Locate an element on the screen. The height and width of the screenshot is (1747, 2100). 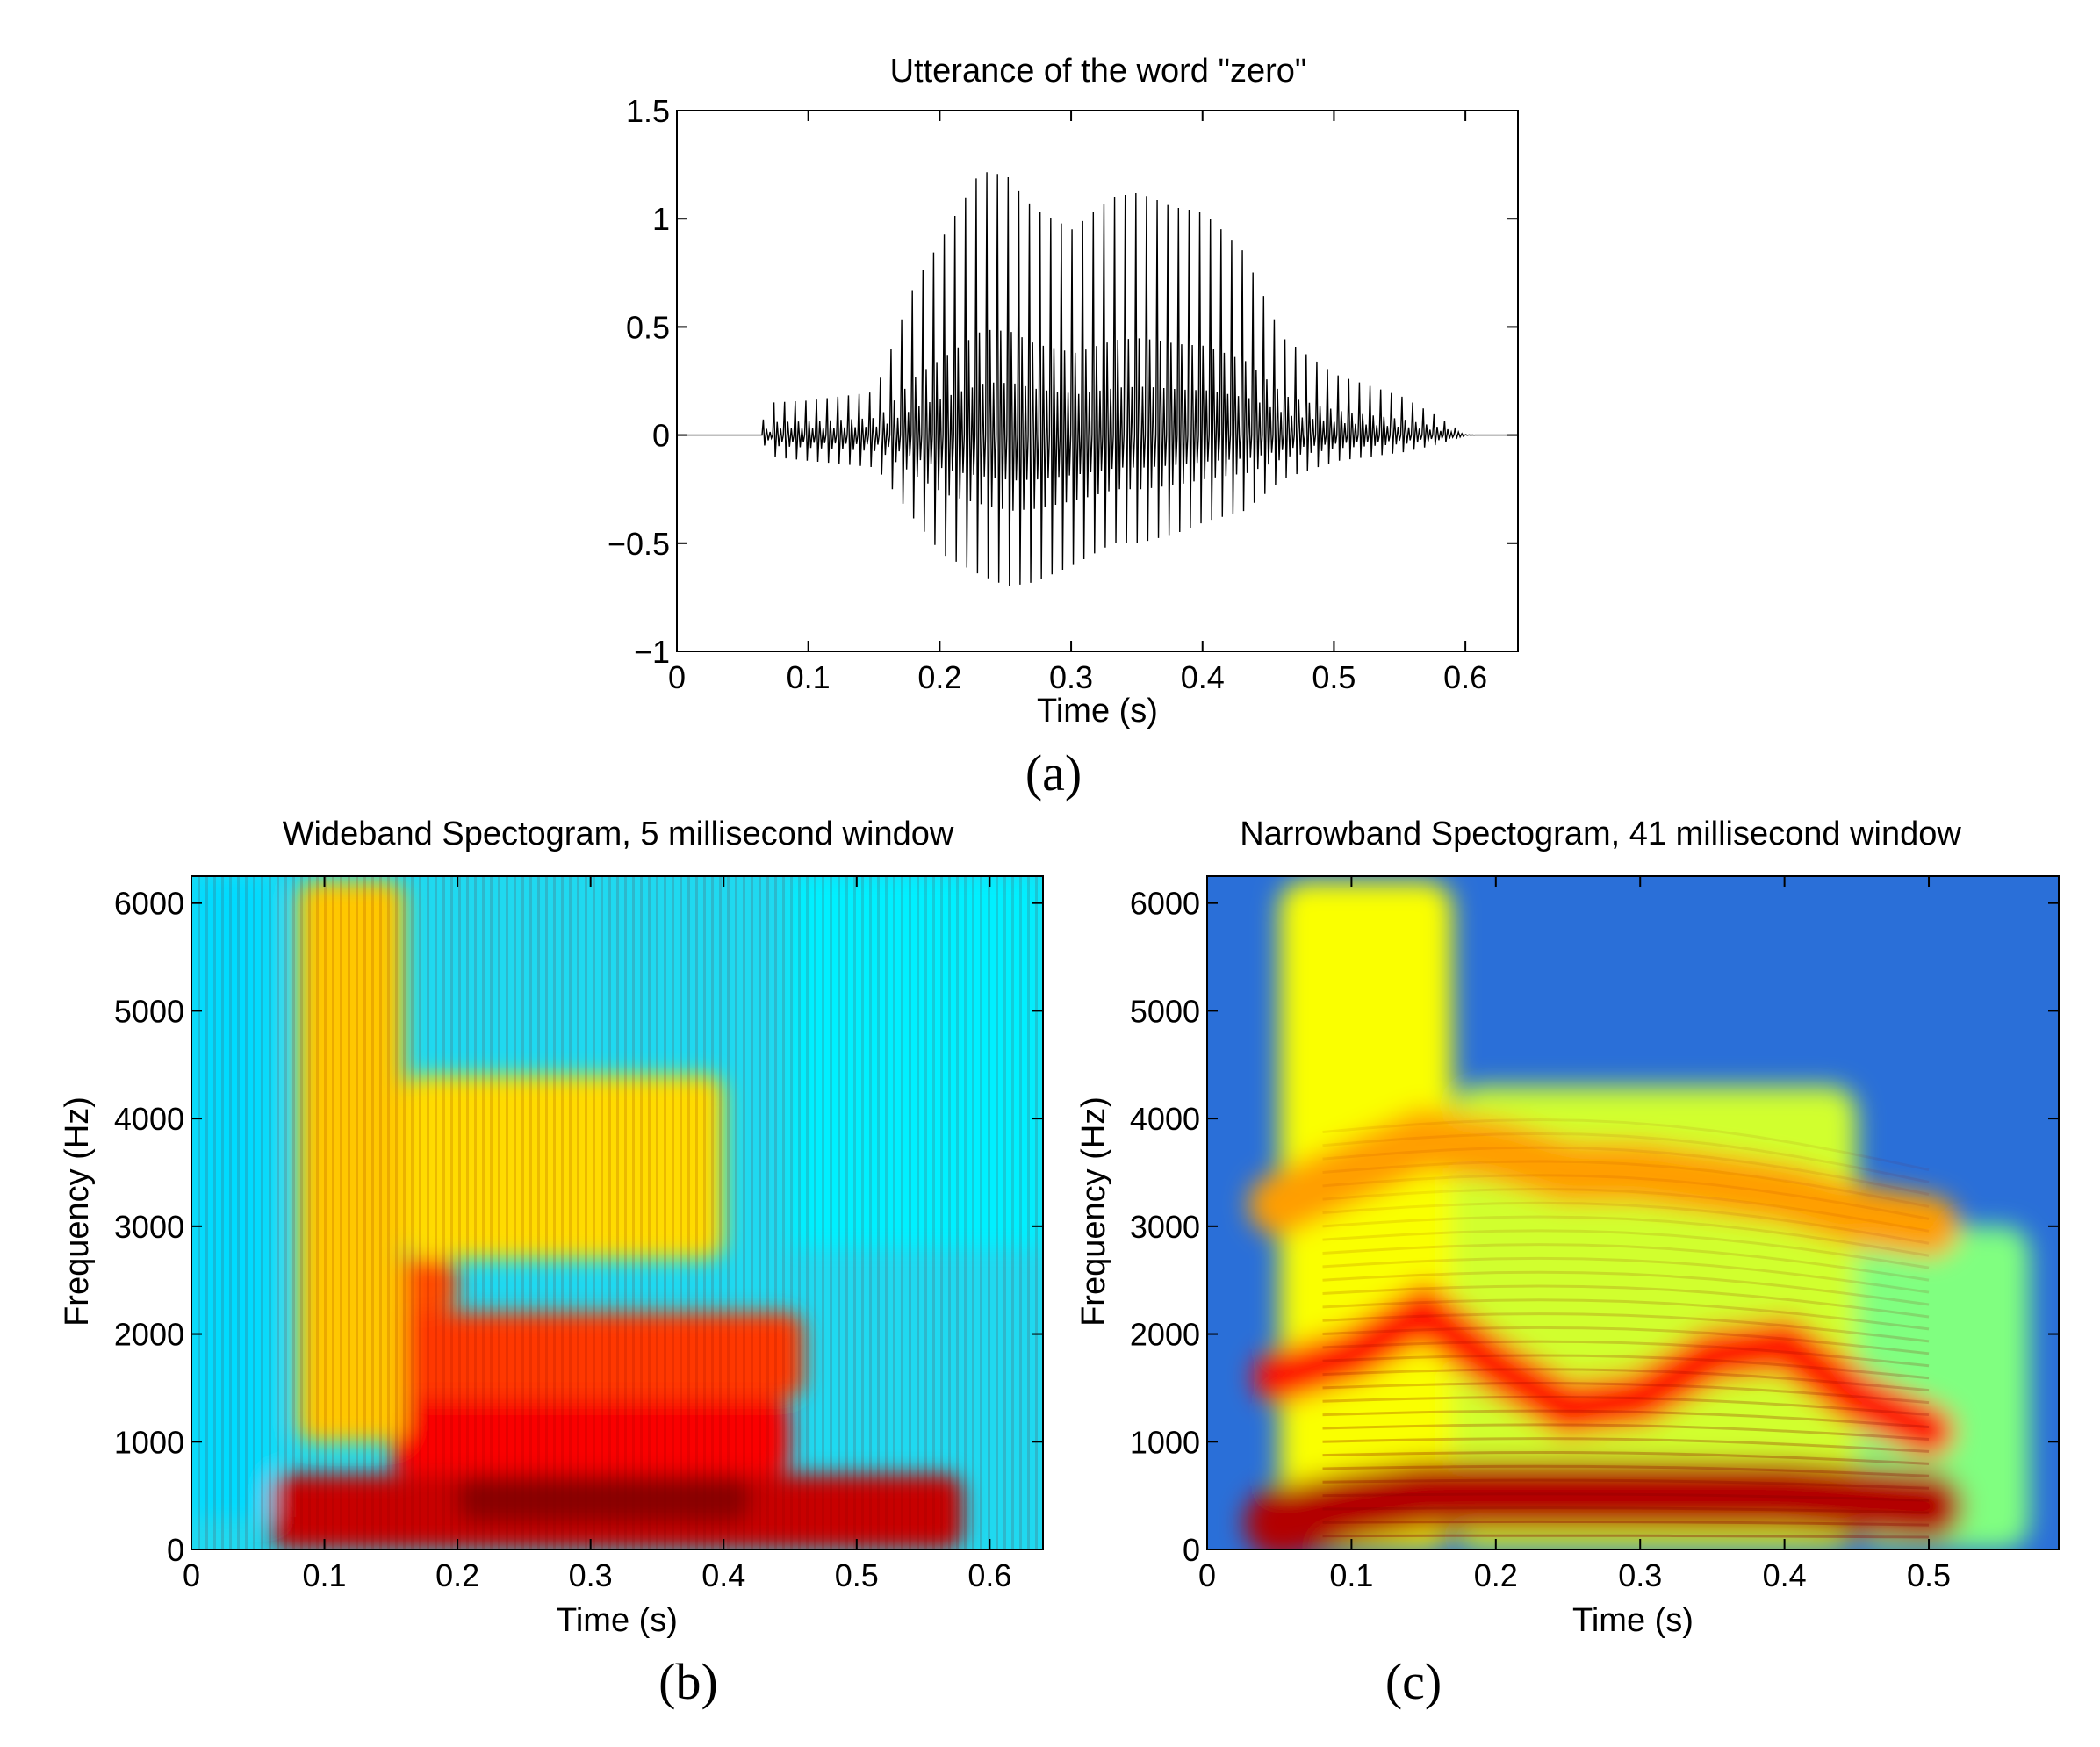
panel-c-ytick-label: 4000 is located at coordinates (1165, 1119).